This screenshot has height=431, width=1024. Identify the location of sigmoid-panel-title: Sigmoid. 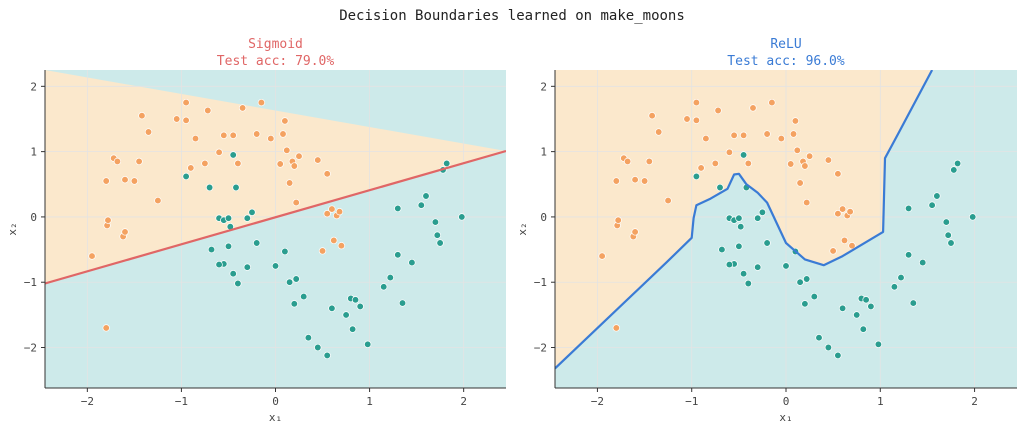
(275, 44).